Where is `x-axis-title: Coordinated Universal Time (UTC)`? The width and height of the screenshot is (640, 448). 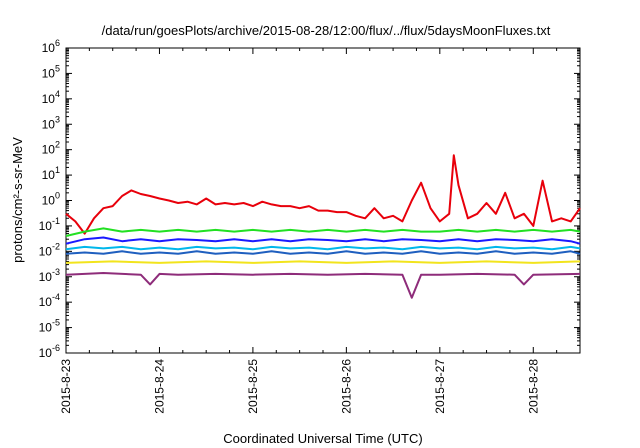
x-axis-title: Coordinated Universal Time (UTC) is located at coordinates (322, 438).